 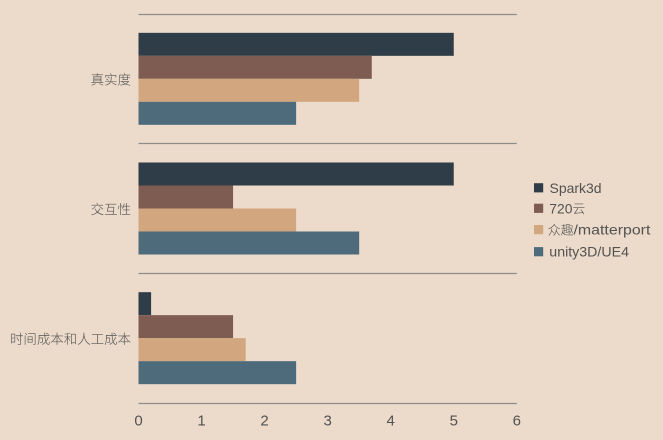 I want to click on svg-text: 0, so click(x=138, y=420).